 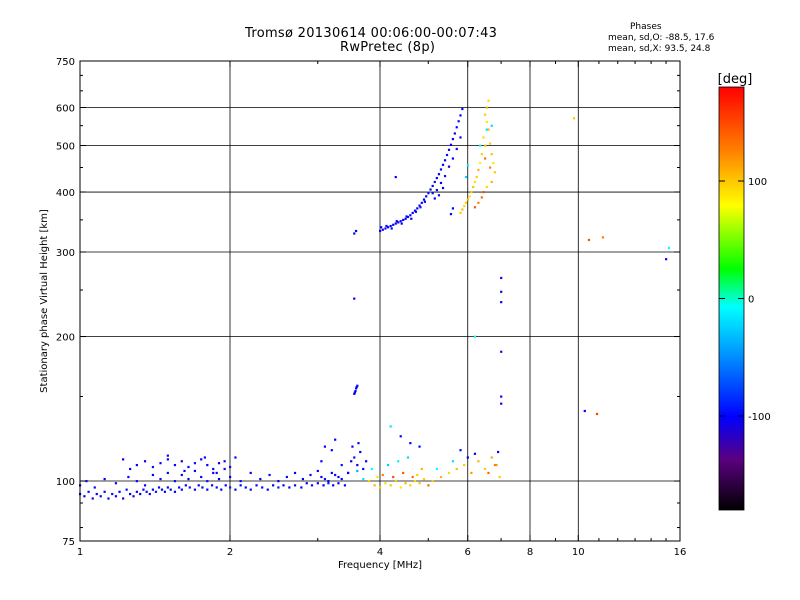 What do you see at coordinates (388, 47) in the screenshot?
I see `chart-subtitle: RwPretec (8p)` at bounding box center [388, 47].